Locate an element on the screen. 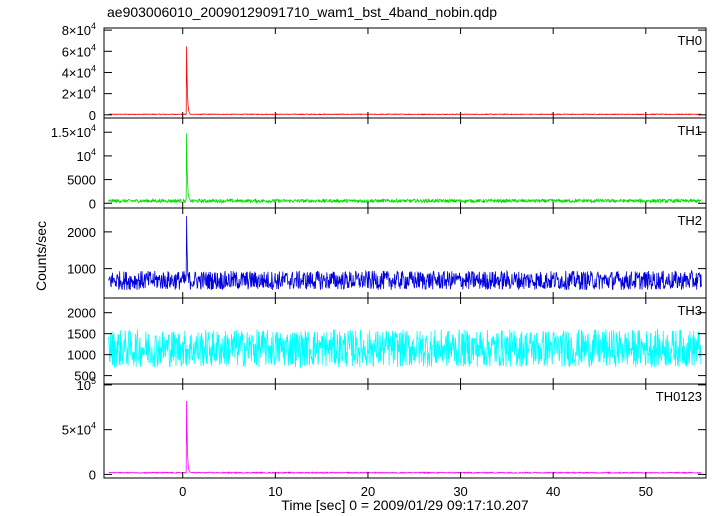 The width and height of the screenshot is (717, 516). y-tick-label: 10⁵ is located at coordinates (86, 384).